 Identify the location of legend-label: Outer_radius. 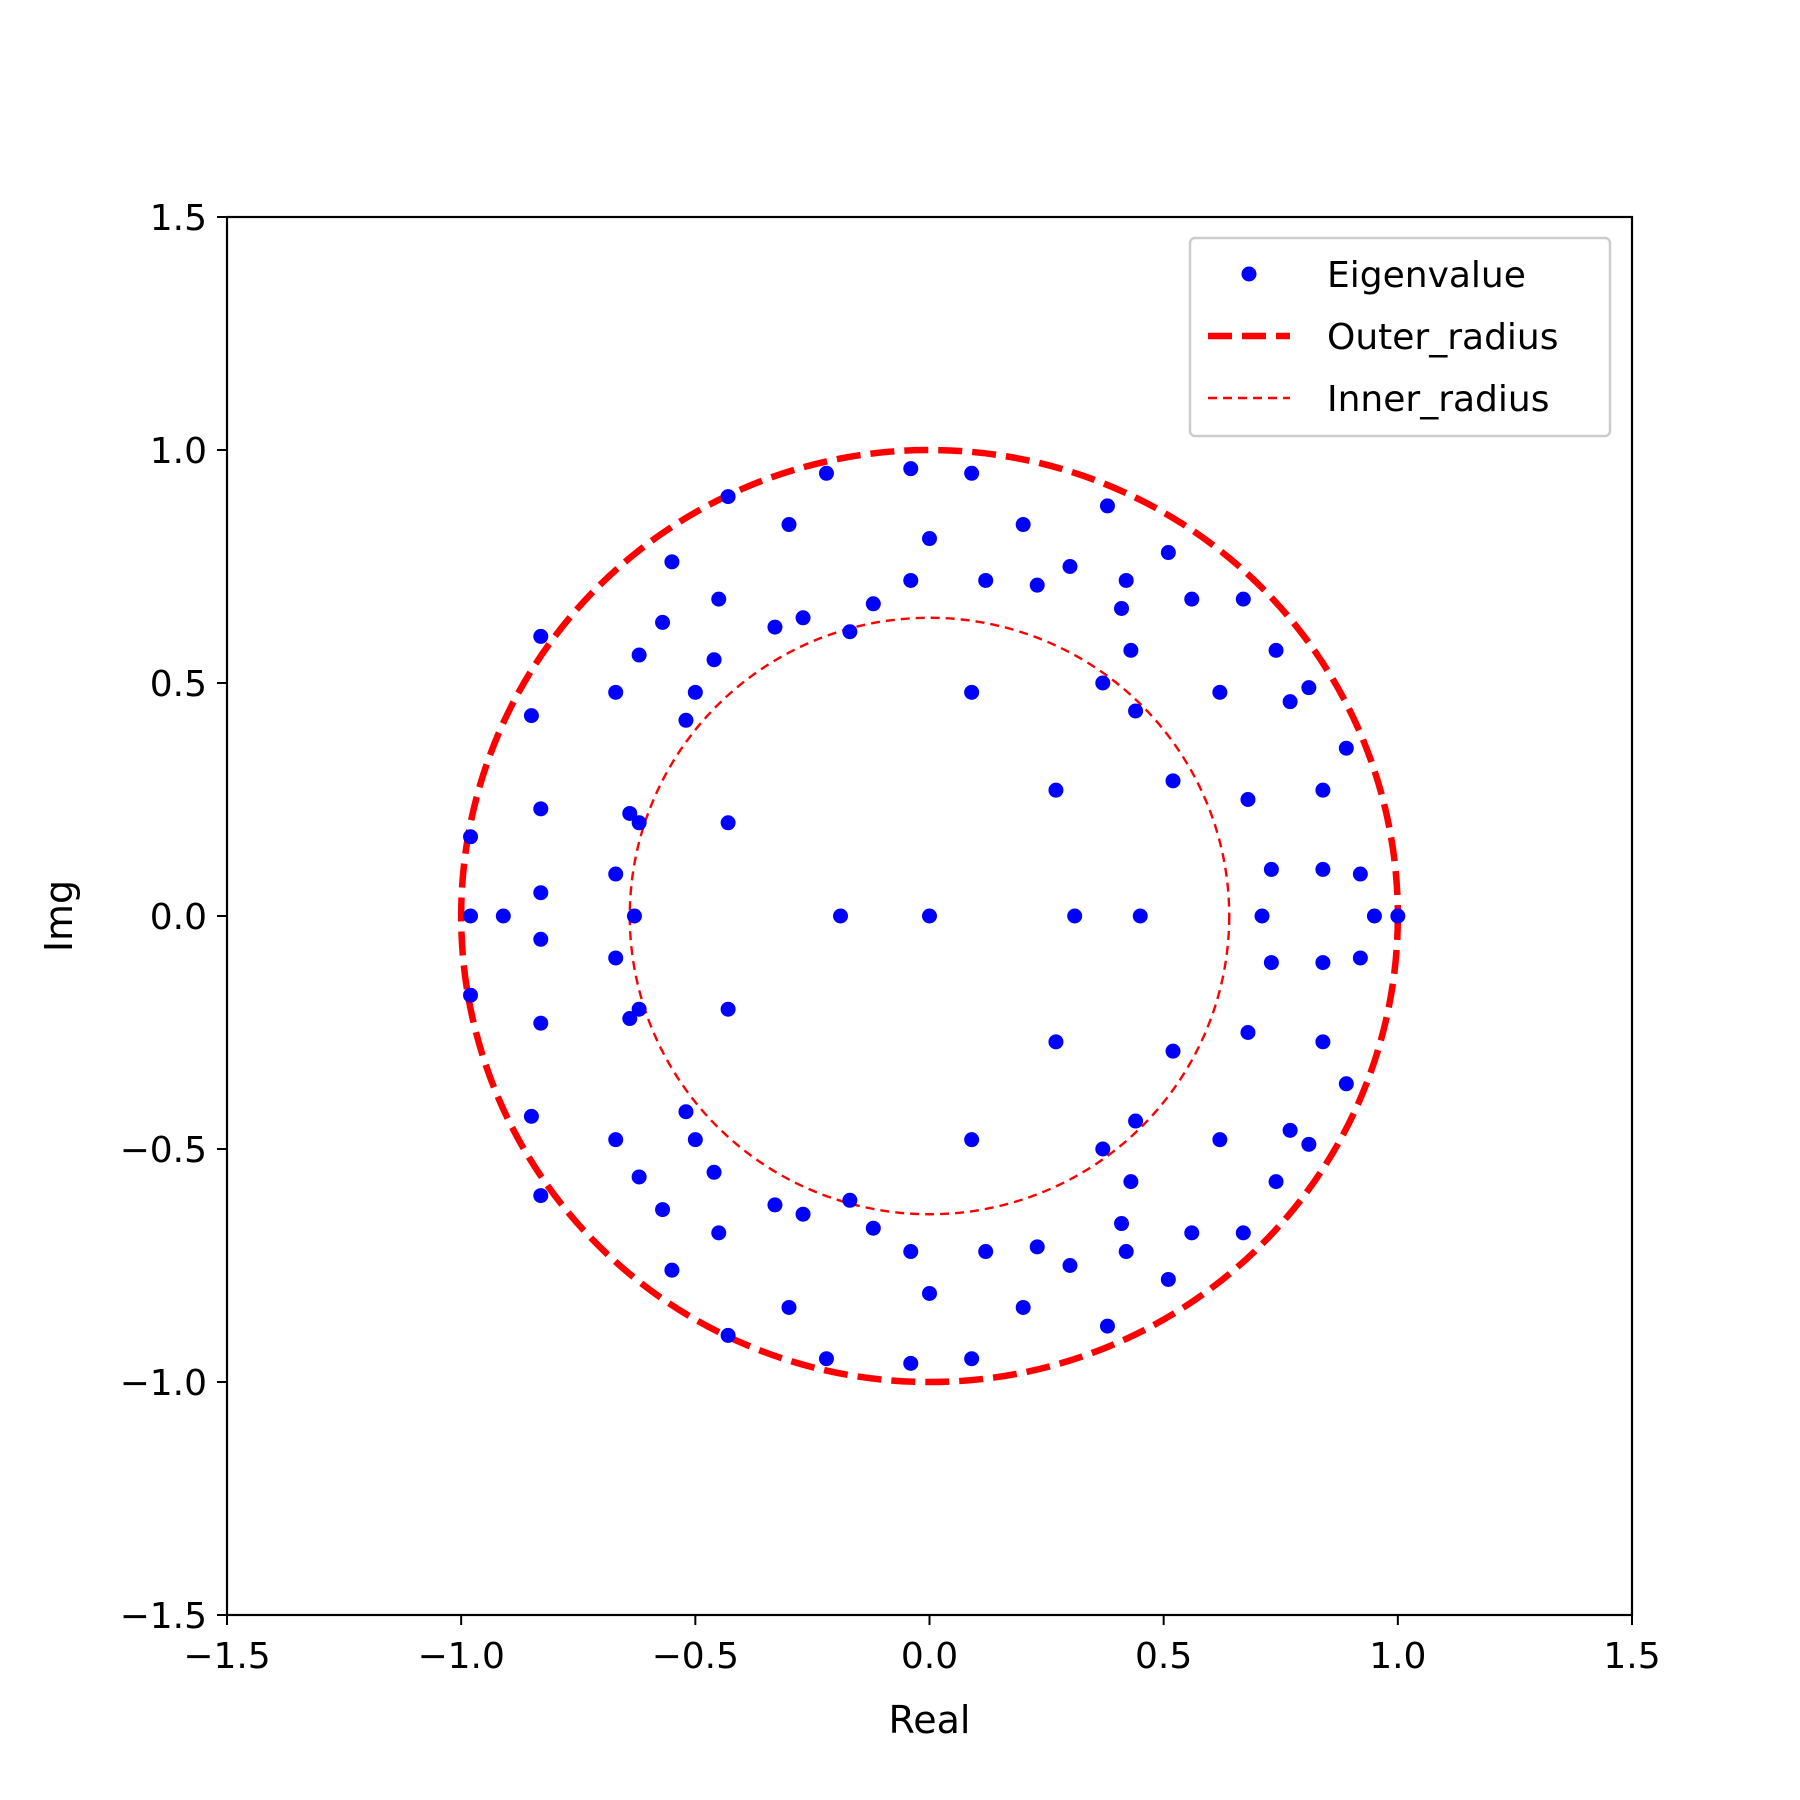
(1443, 337).